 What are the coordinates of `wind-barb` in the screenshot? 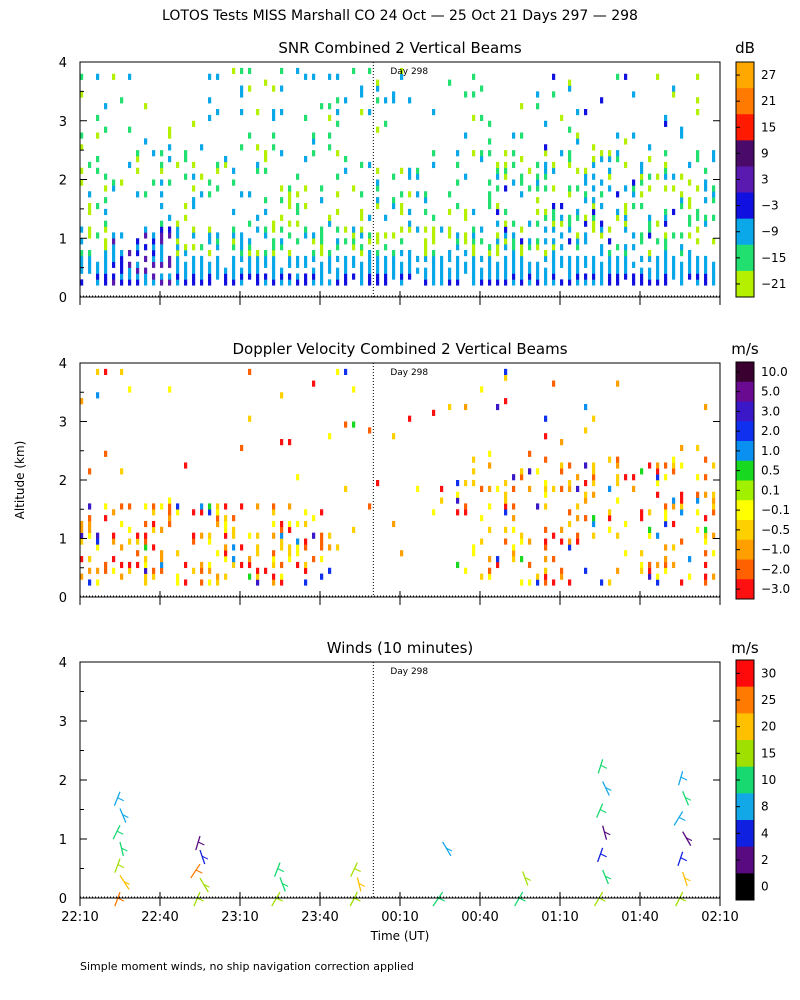 It's located at (116, 832).